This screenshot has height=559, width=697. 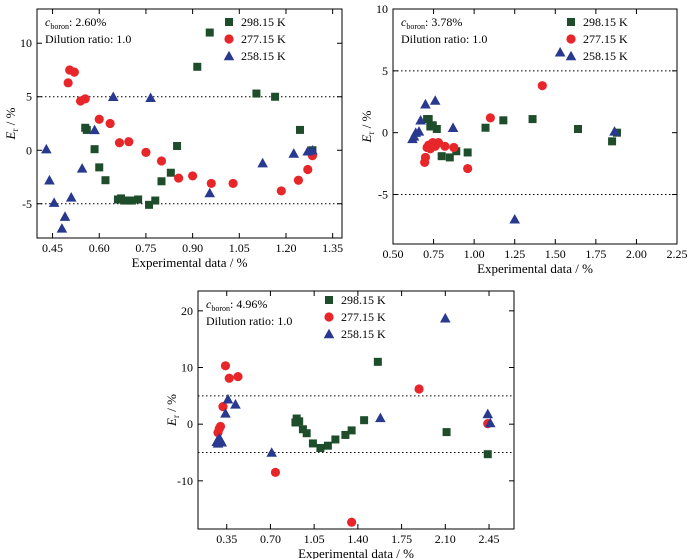 What do you see at coordinates (52, 248) in the screenshot?
I see `x-tick-label: 0.45` at bounding box center [52, 248].